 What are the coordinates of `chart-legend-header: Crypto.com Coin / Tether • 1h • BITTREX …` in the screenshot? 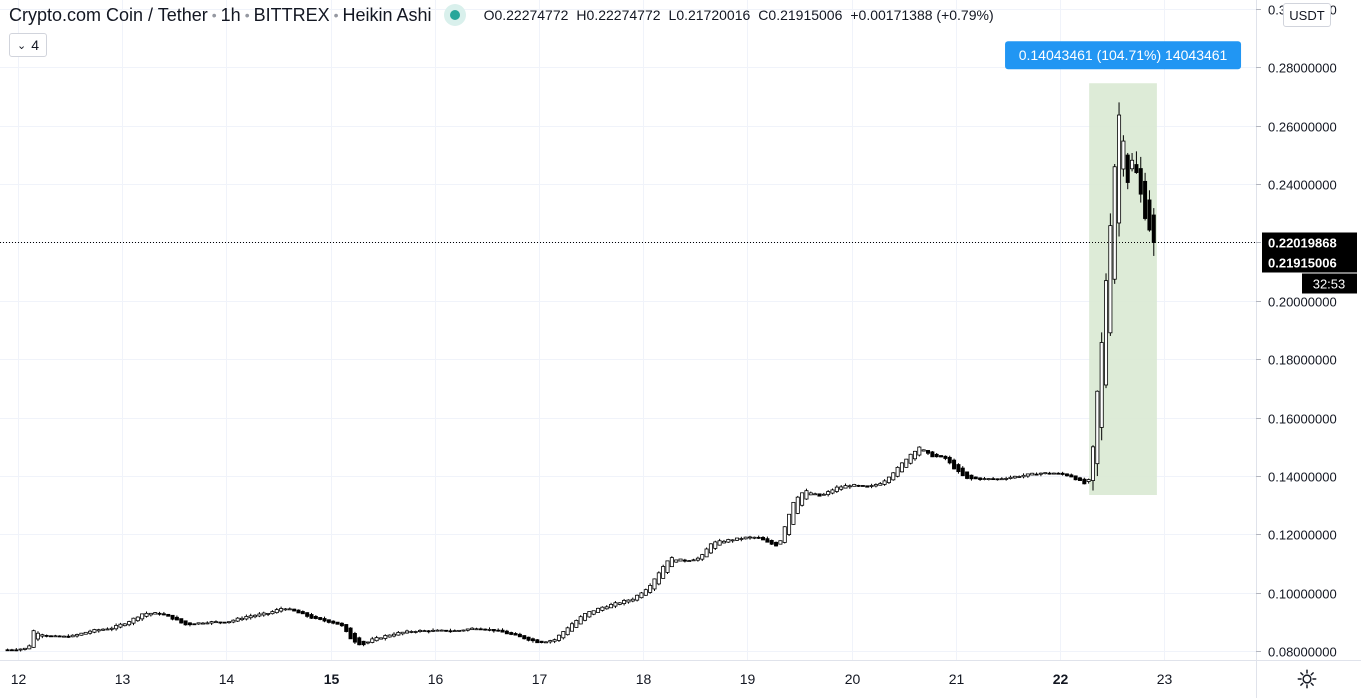 It's located at (501, 15).